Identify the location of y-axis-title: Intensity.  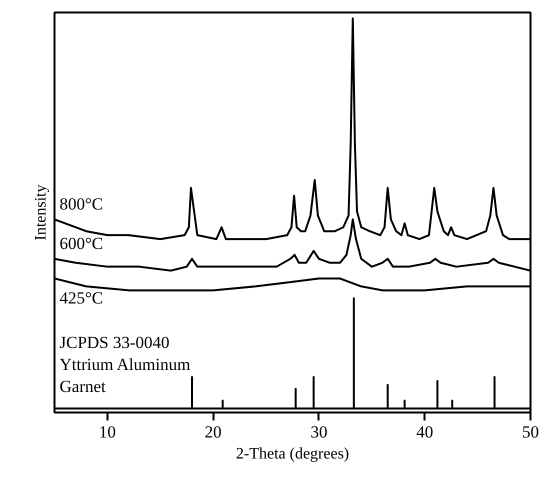
(41, 212).